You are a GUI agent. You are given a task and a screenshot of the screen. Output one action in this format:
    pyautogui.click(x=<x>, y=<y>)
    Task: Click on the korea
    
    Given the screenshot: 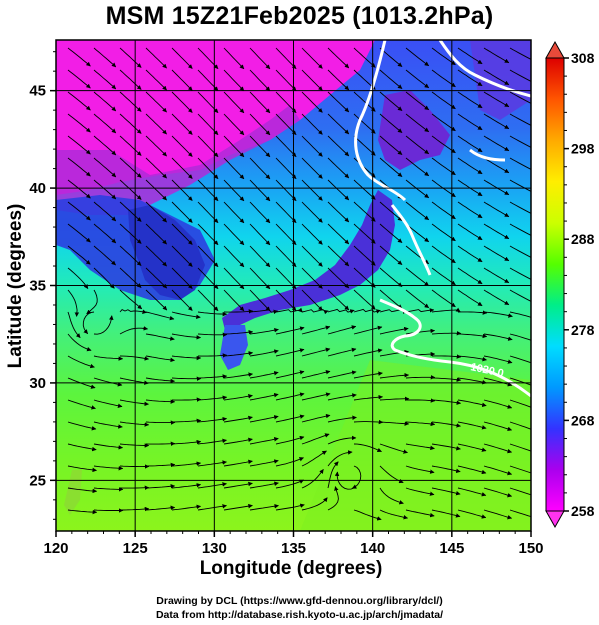 What is the action you would take?
    pyautogui.click(x=166, y=252)
    